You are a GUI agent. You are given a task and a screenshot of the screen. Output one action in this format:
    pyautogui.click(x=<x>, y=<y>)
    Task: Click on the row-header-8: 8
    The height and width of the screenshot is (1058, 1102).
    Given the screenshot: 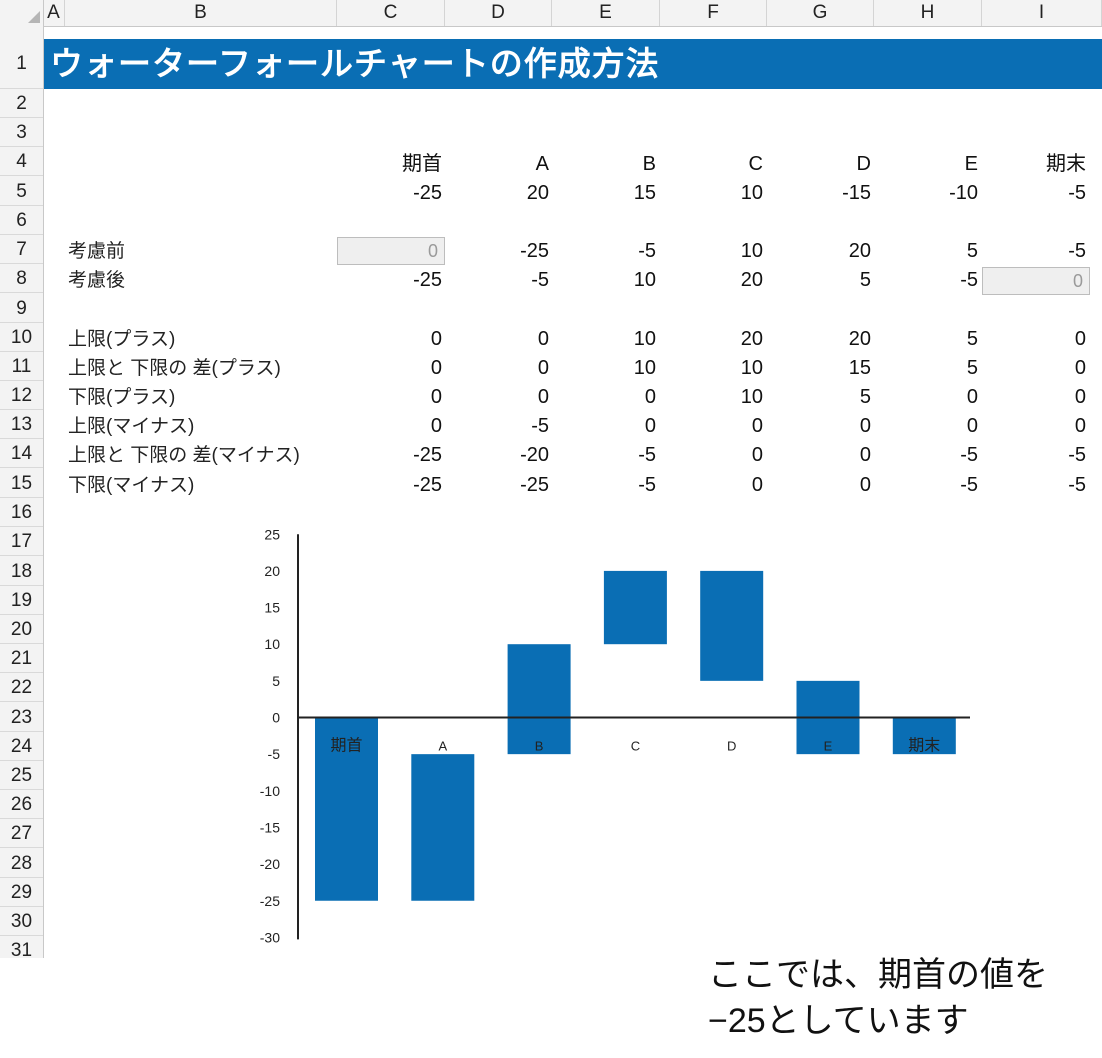 What is the action you would take?
    pyautogui.click(x=21, y=279)
    